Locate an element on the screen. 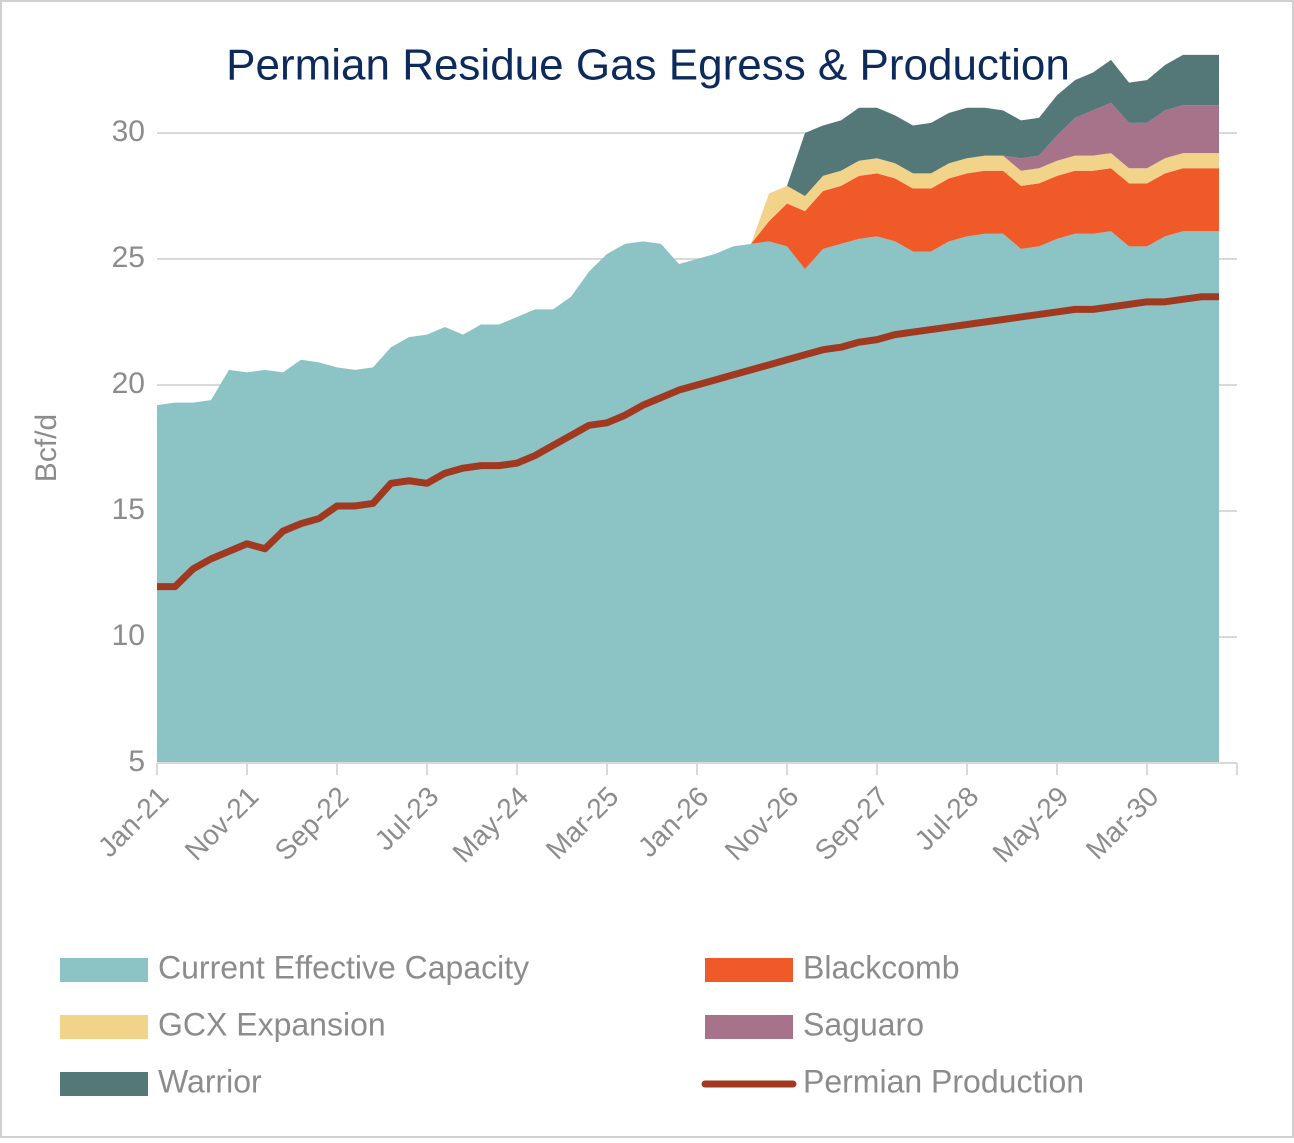 Image resolution: width=1294 pixels, height=1143 pixels. y-tick-label: 20 is located at coordinates (128, 383).